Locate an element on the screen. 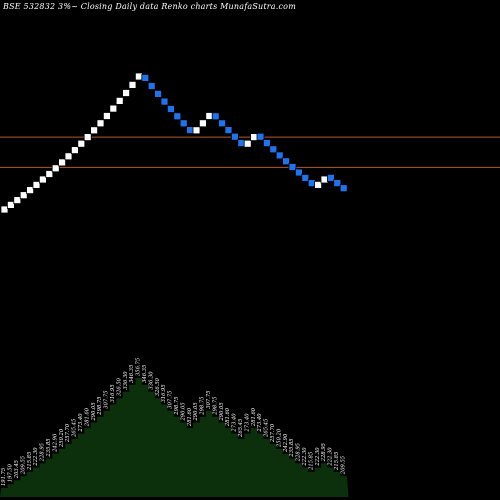 This screenshot has width=500, height=500. volume-value-label: 356.75 is located at coordinates (139, 367).